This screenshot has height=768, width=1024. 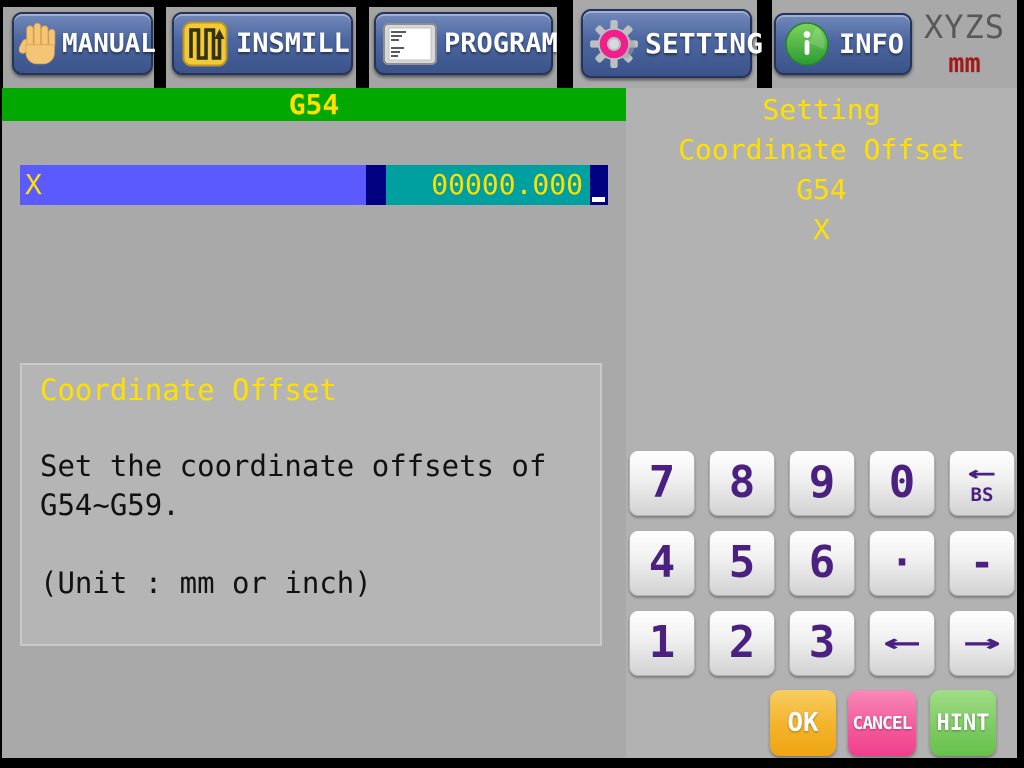 What do you see at coordinates (982, 495) in the screenshot?
I see `key-label: BS` at bounding box center [982, 495].